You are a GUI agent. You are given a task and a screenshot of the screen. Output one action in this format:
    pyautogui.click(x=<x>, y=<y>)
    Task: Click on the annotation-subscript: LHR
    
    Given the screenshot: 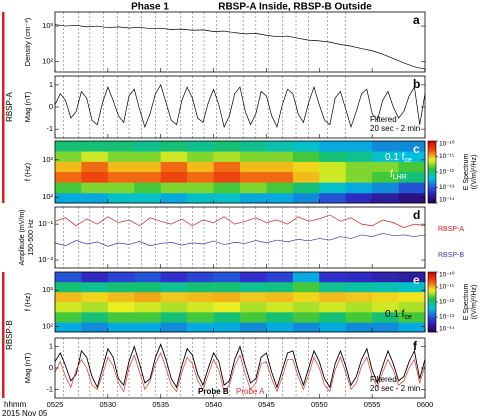 What is the action you would take?
    pyautogui.click(x=400, y=177)
    